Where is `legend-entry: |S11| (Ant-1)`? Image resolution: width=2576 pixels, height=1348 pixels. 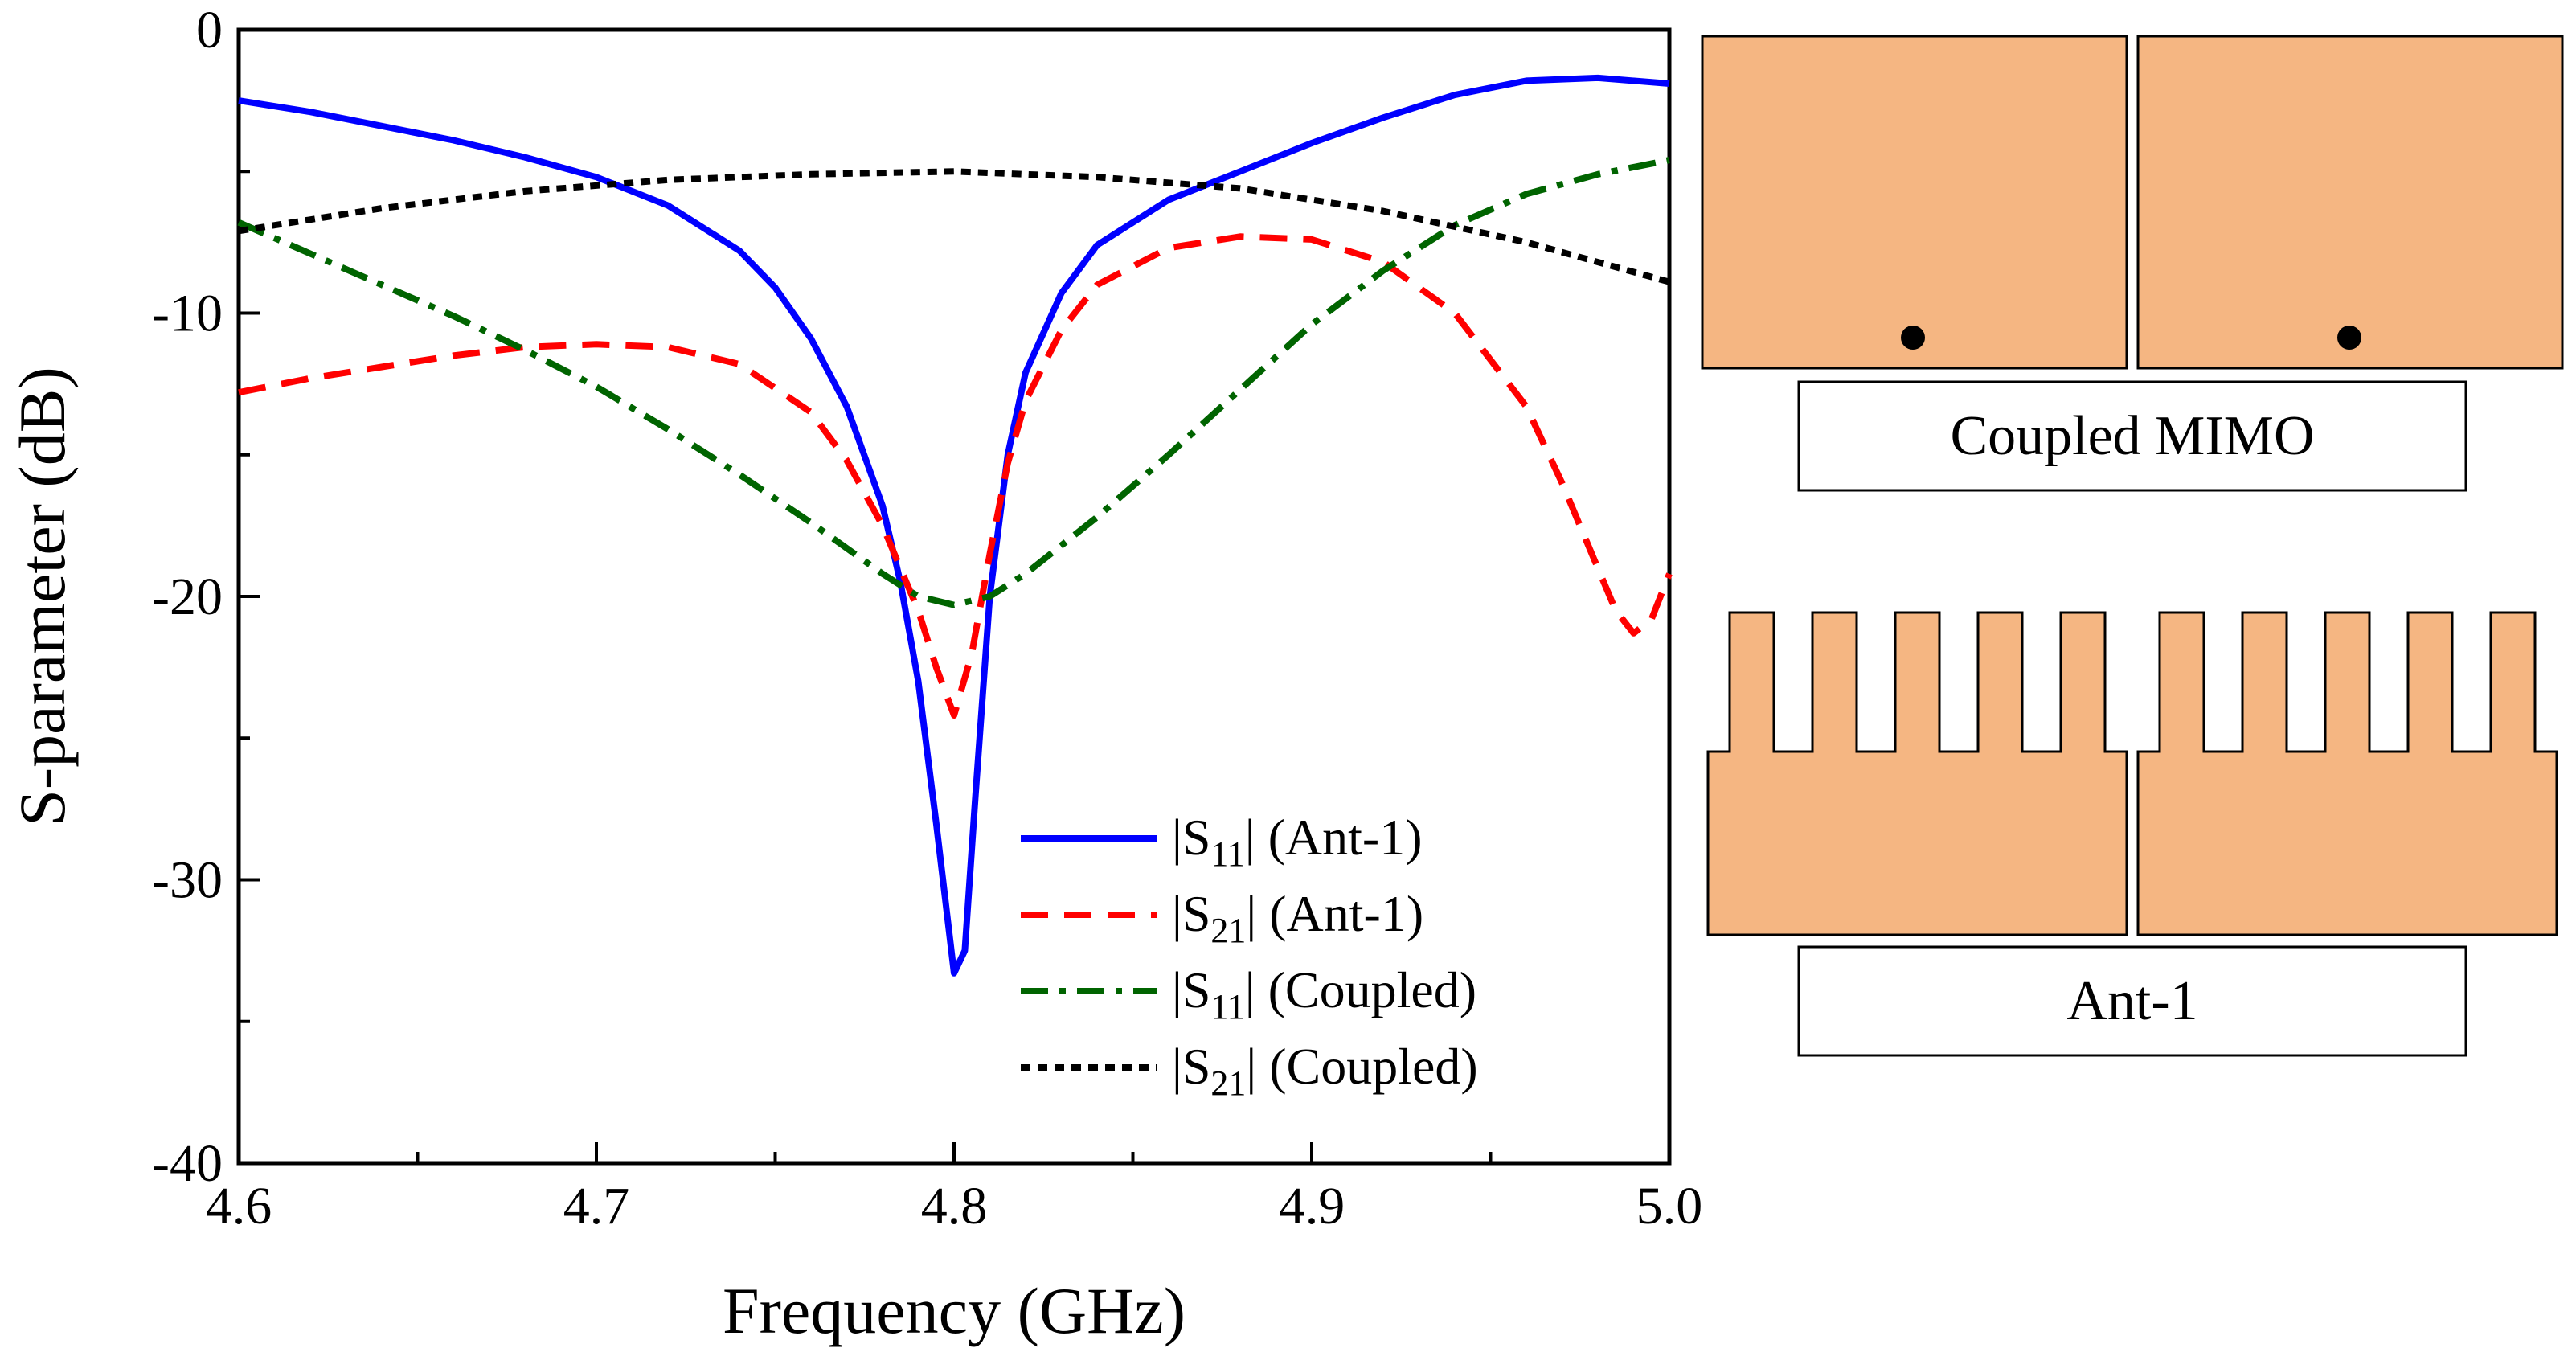
legend-entry: |S11| (Ant-1) is located at coordinates (1297, 841).